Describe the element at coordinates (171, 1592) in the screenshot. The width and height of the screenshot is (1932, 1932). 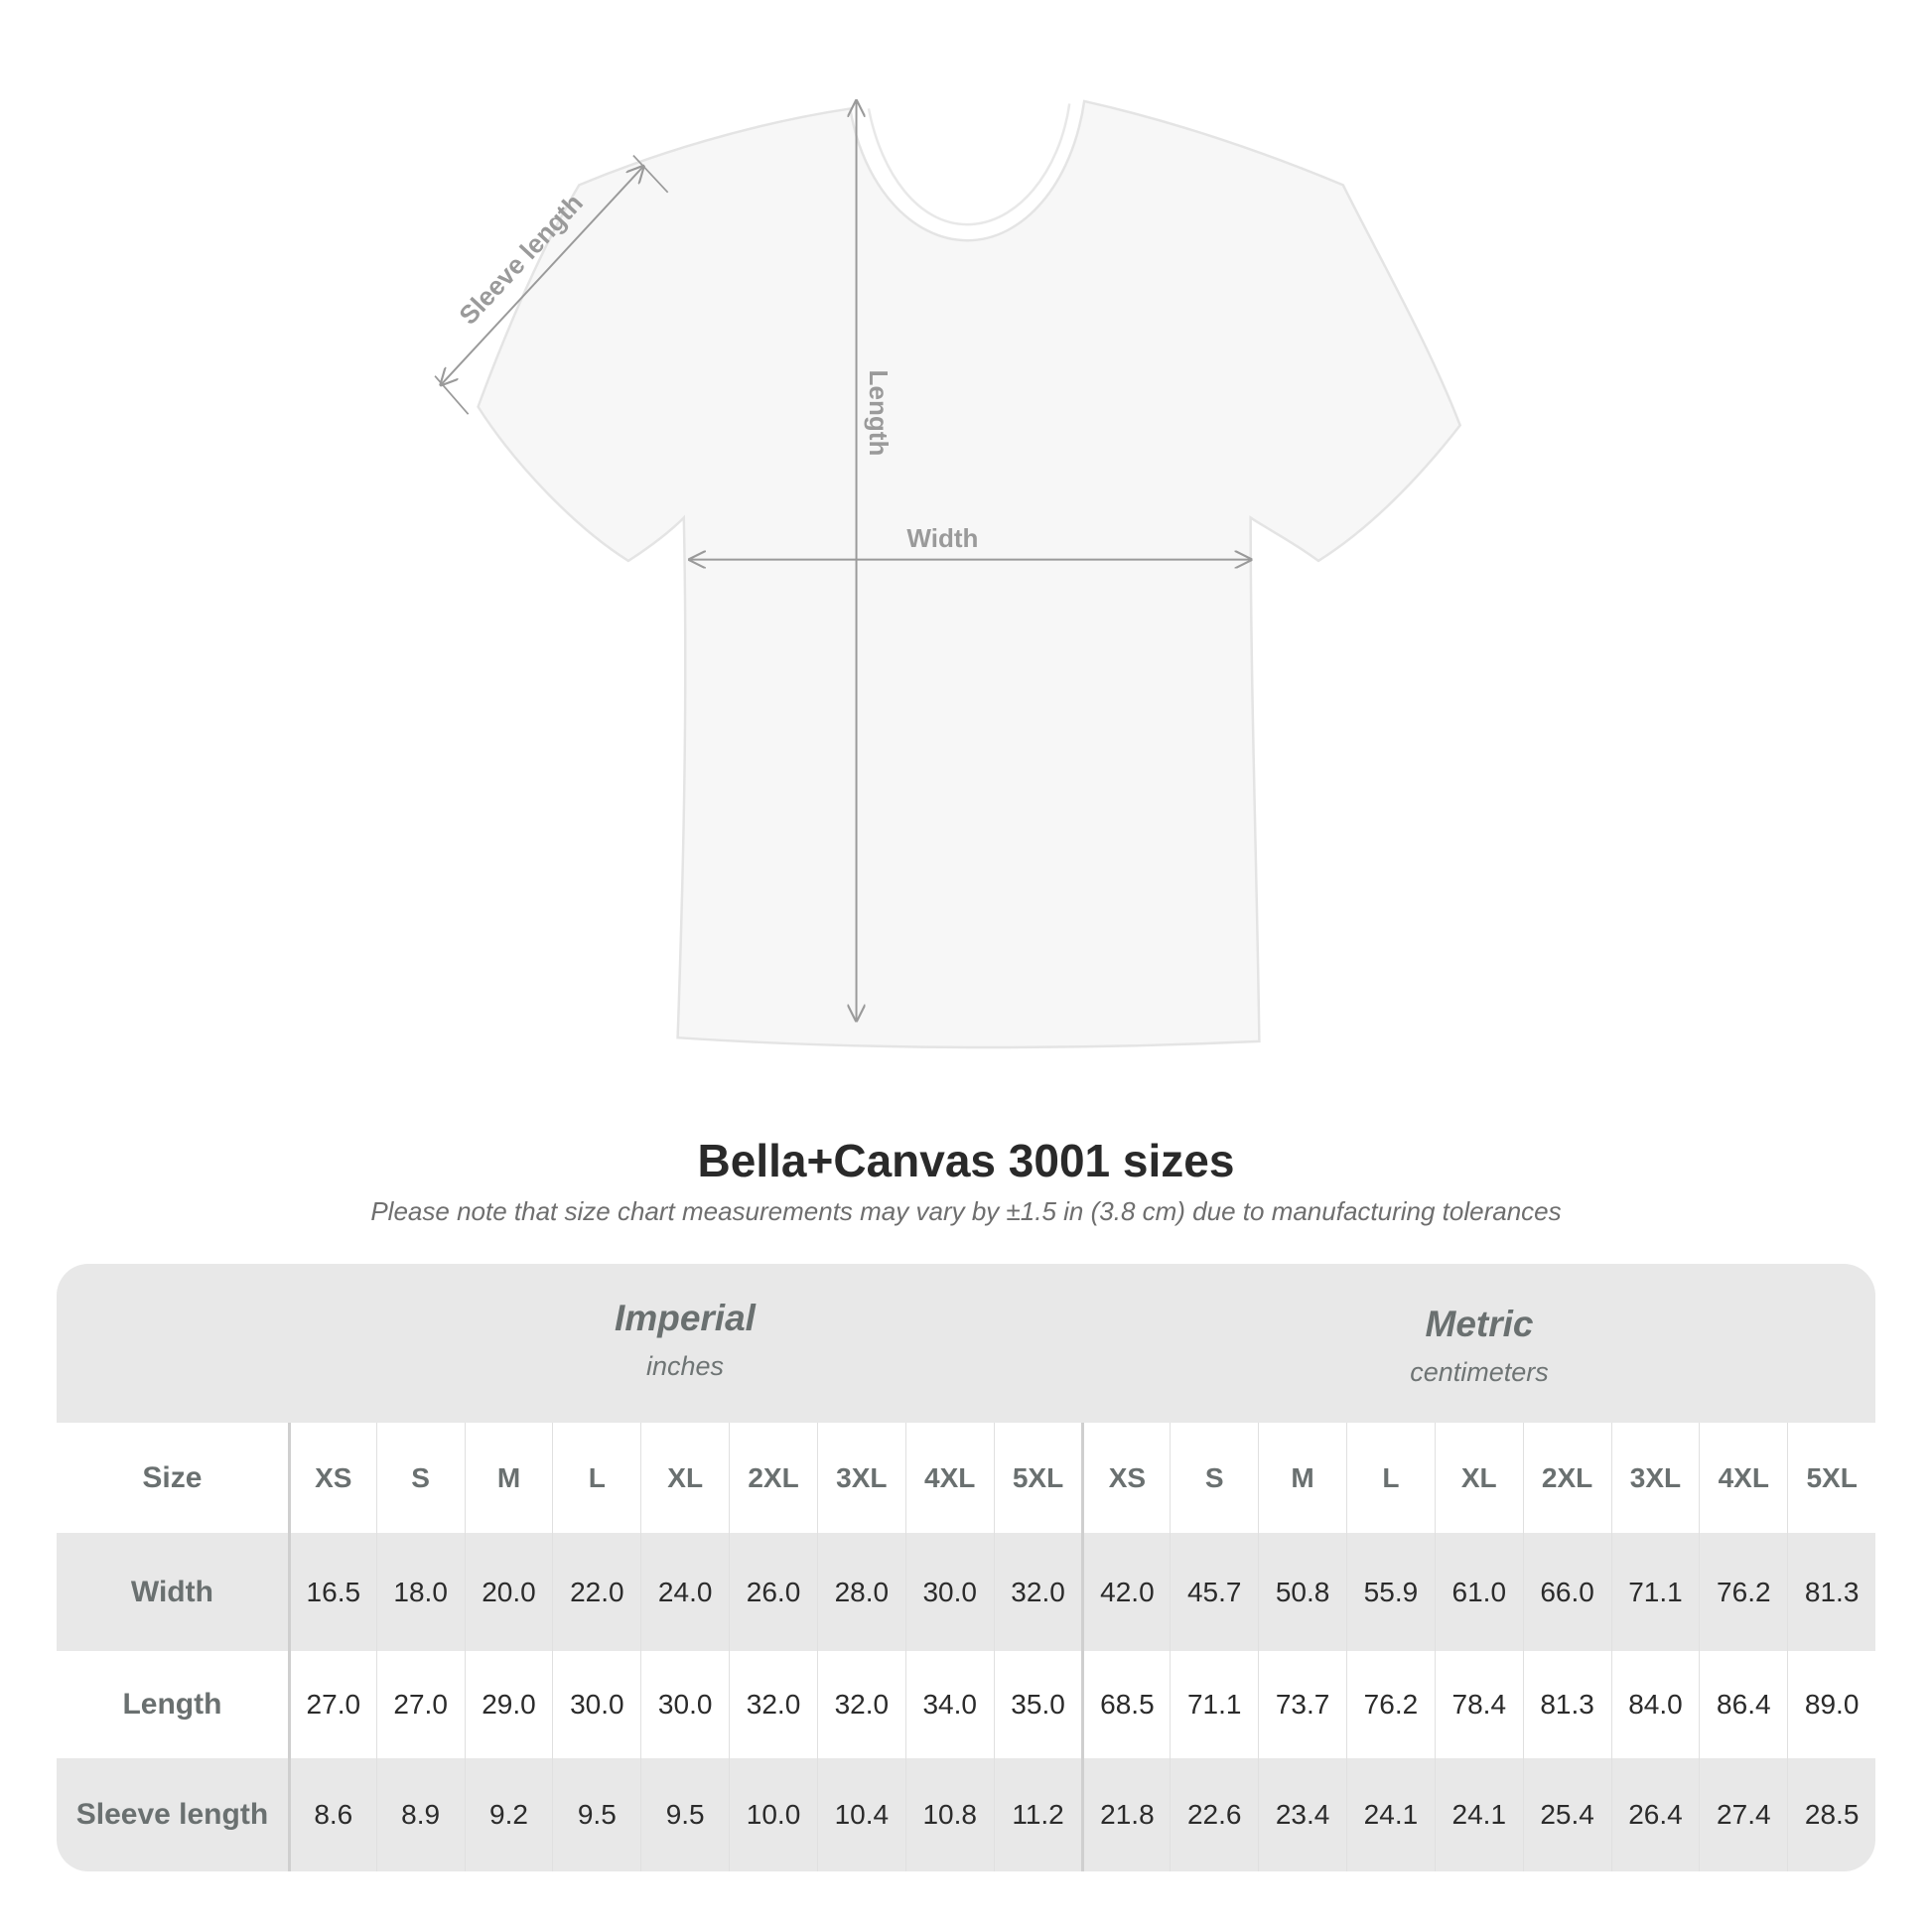
I see `row-label: Width` at that location.